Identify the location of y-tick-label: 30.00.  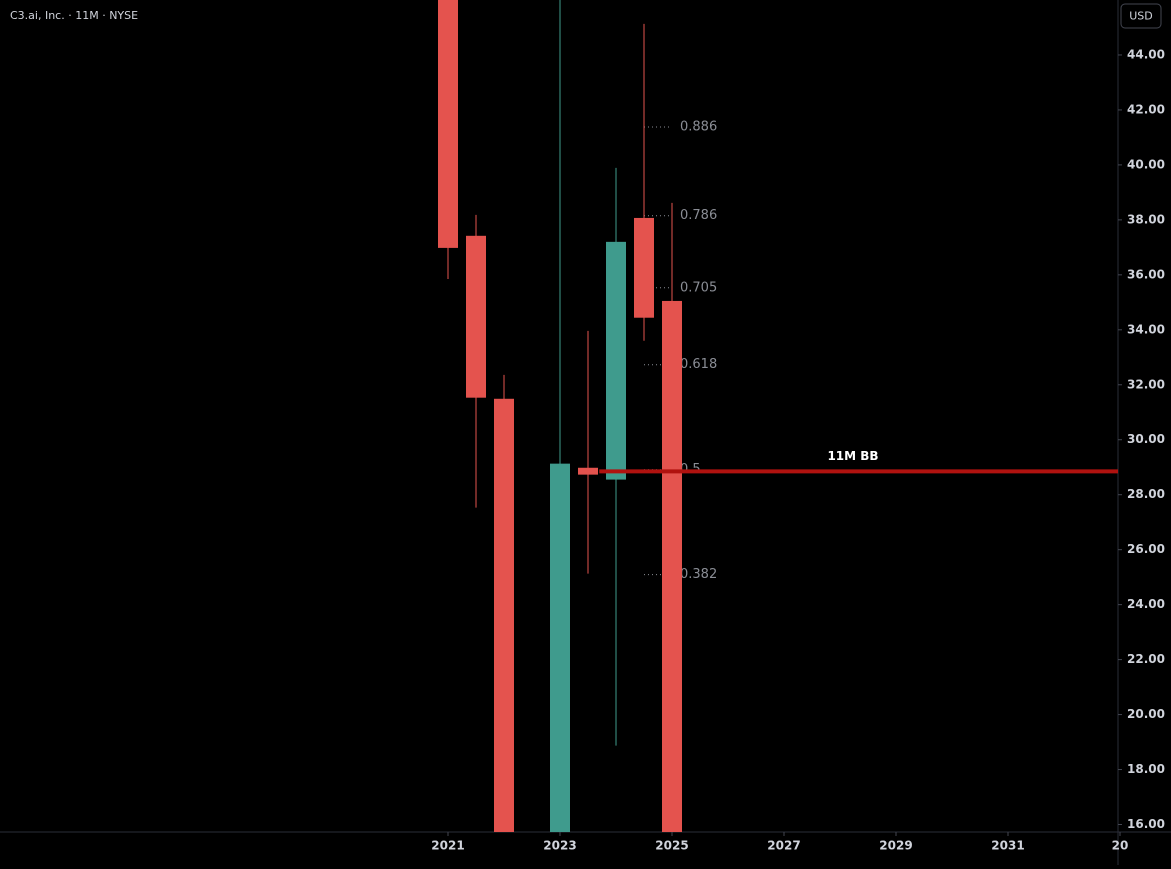
(1146, 439).